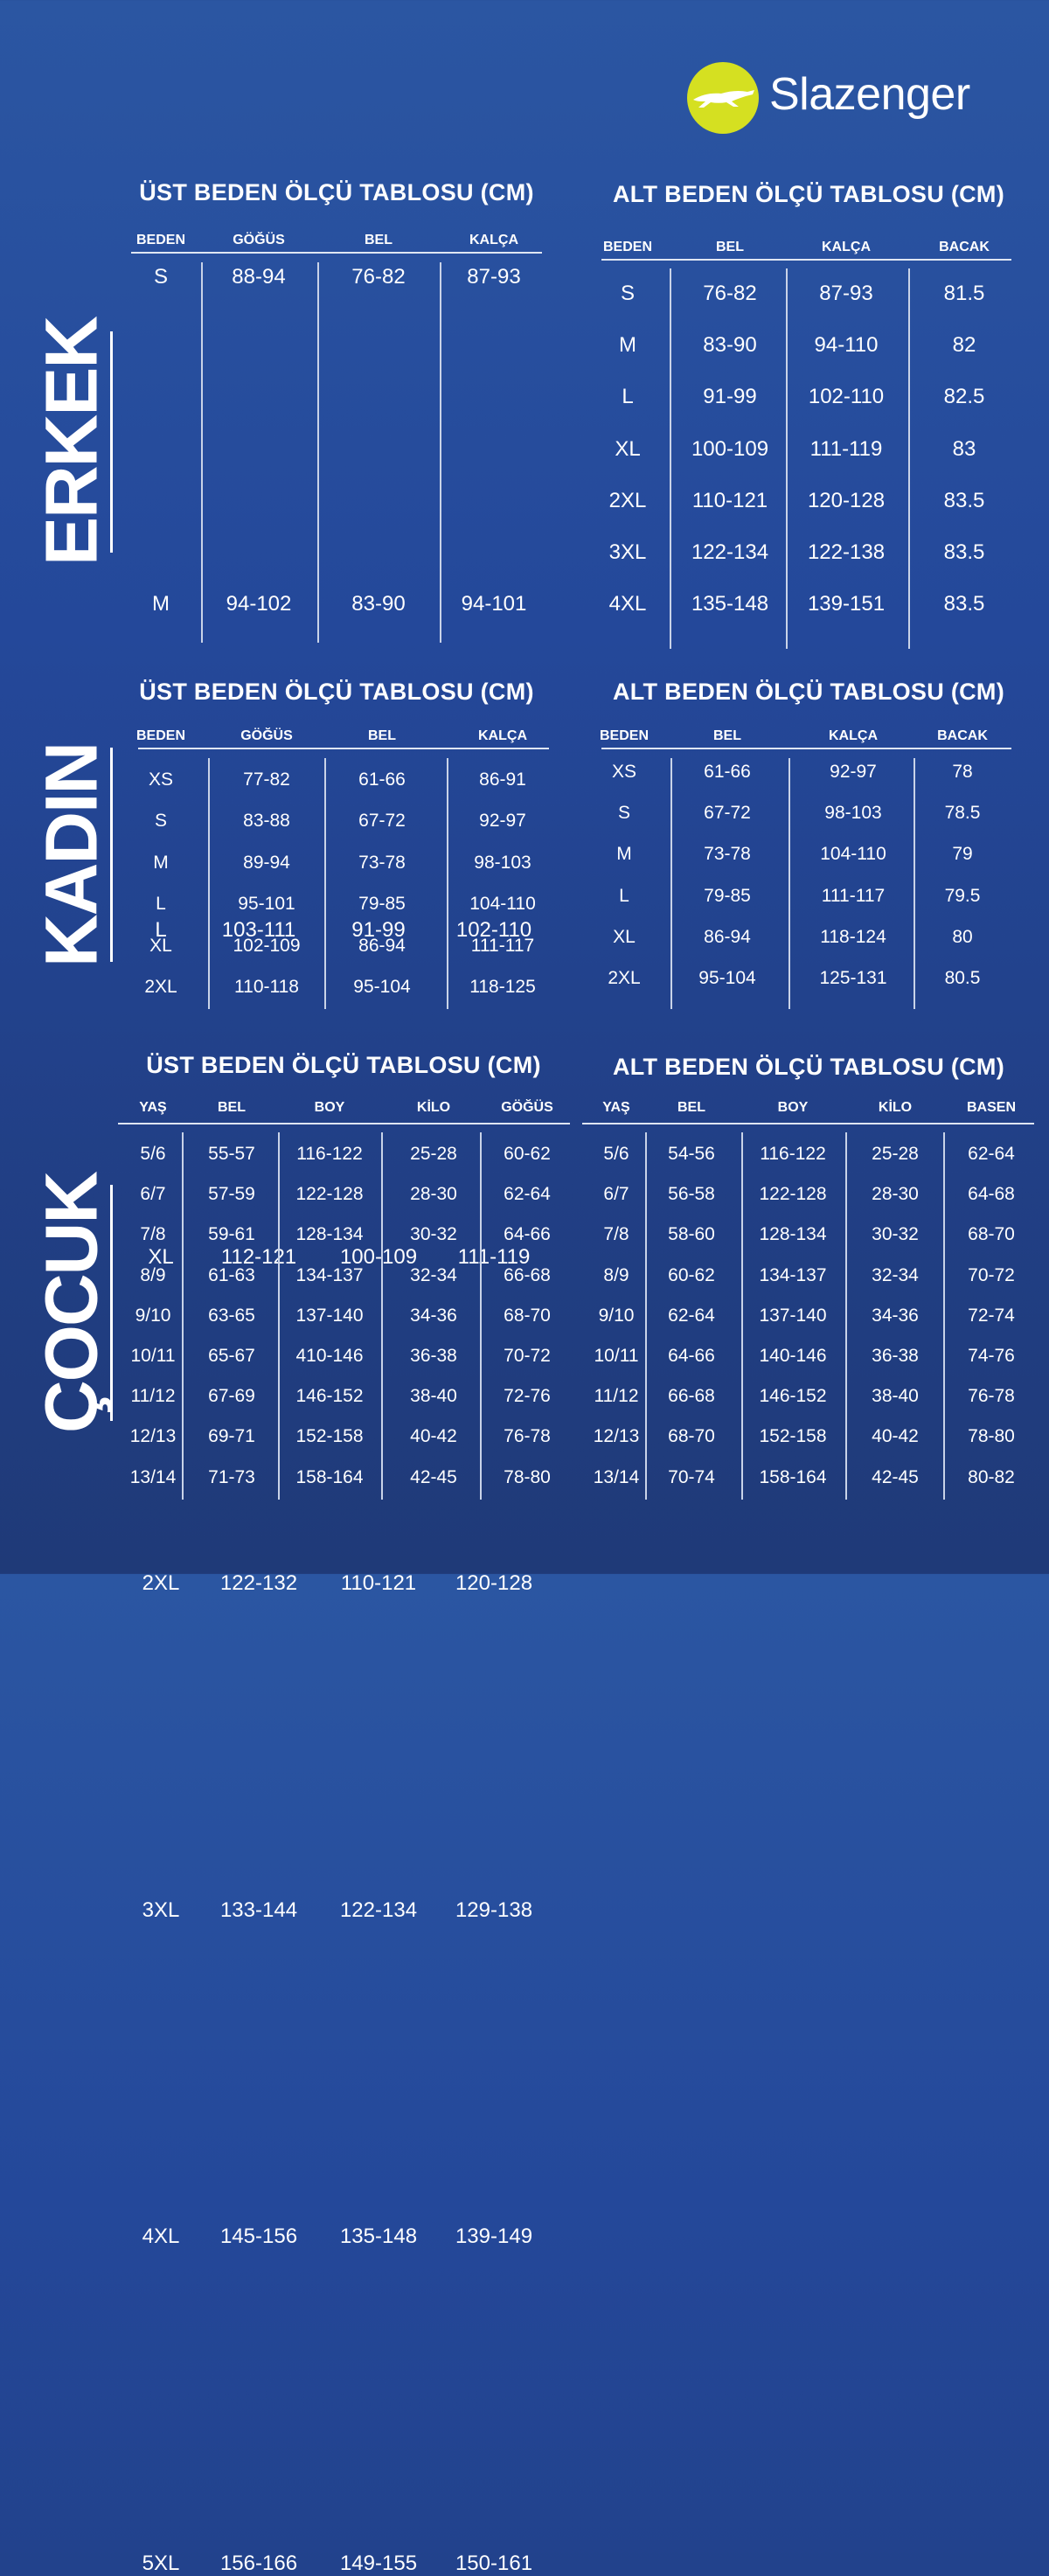 This screenshot has width=1049, height=2576. Describe the element at coordinates (729, 500) in the screenshot. I see `table-cell: 110-121` at that location.